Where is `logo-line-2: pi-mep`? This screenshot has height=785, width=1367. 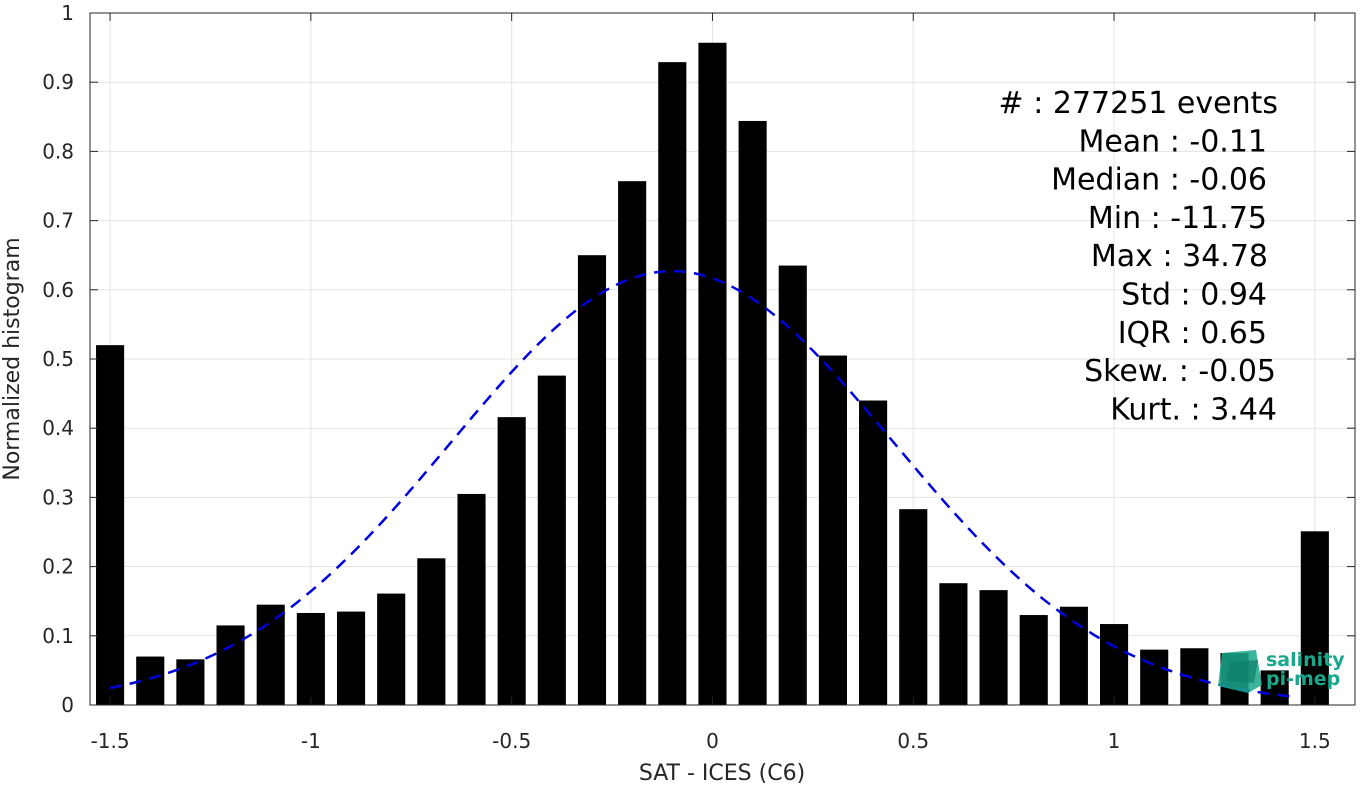
logo-line-2: pi-mep is located at coordinates (1303, 679).